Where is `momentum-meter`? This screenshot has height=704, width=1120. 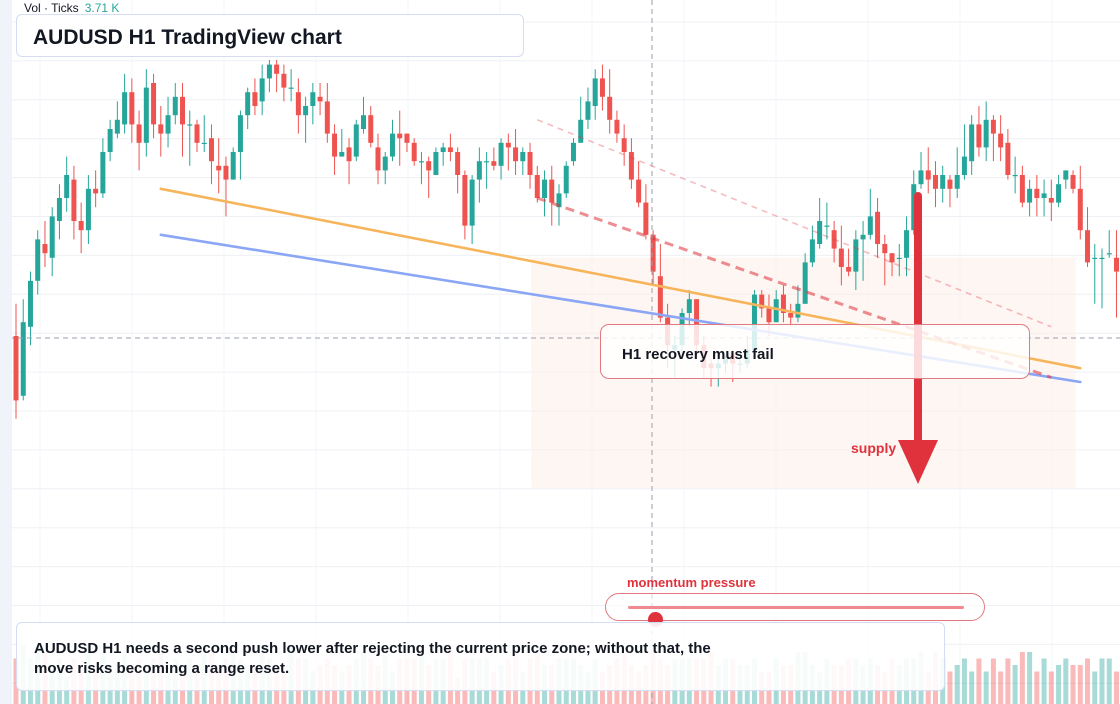 momentum-meter is located at coordinates (795, 610).